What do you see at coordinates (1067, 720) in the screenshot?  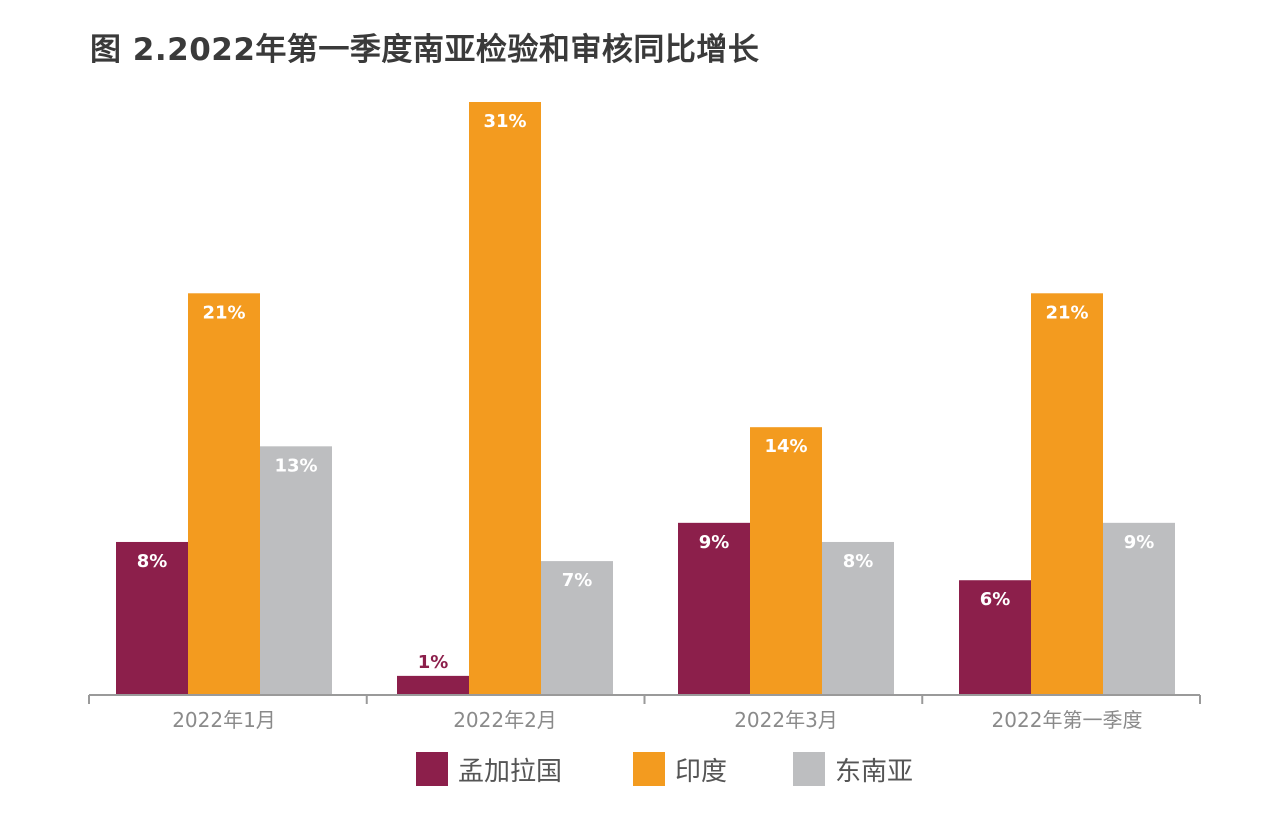 I see `x-tick-label: 2022年第一季度` at bounding box center [1067, 720].